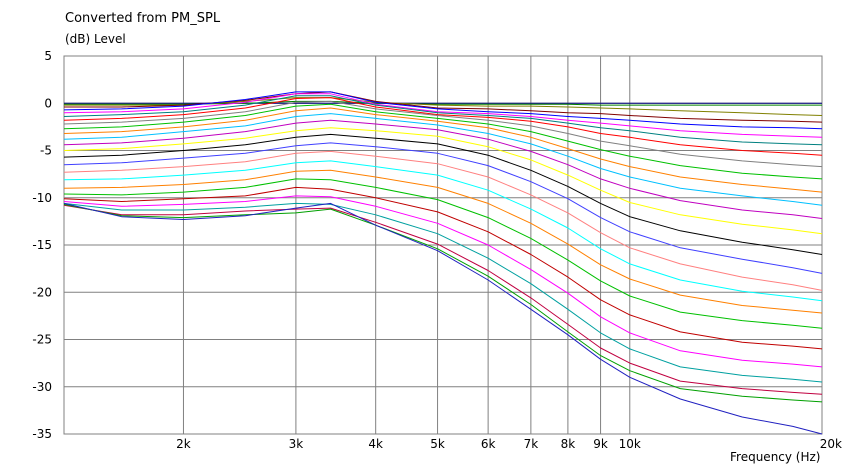 This screenshot has height=469, width=844. I want to click on x-tick-label: 5k, so click(437, 444).